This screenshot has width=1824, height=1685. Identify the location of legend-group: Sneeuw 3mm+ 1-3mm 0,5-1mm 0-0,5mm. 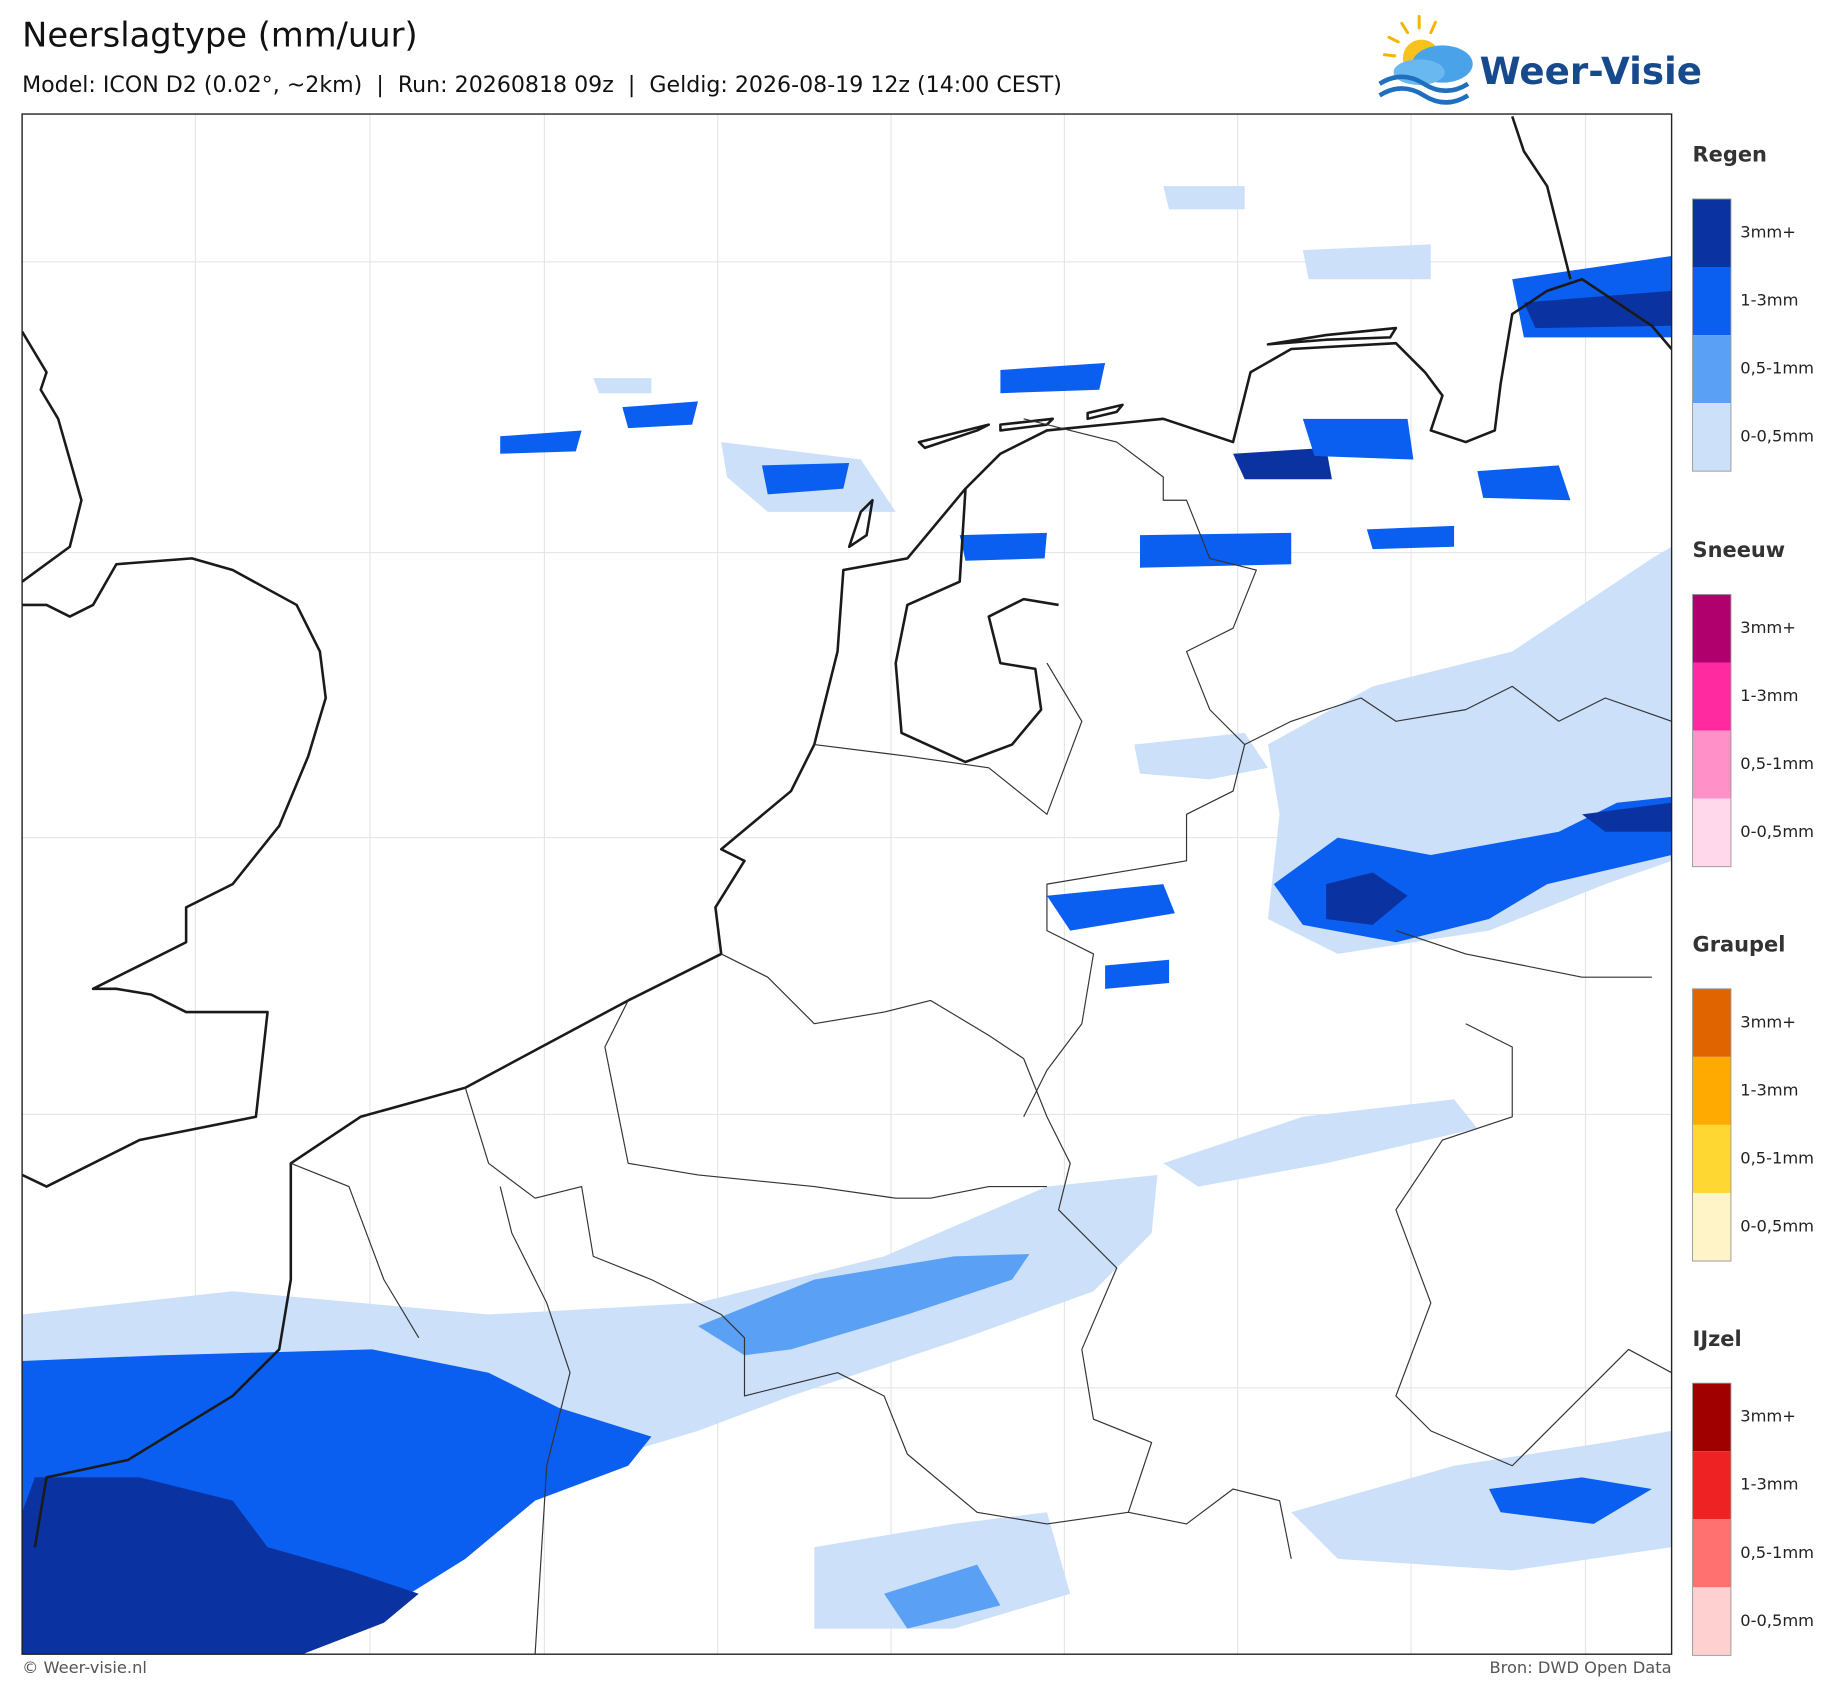
(1753, 703).